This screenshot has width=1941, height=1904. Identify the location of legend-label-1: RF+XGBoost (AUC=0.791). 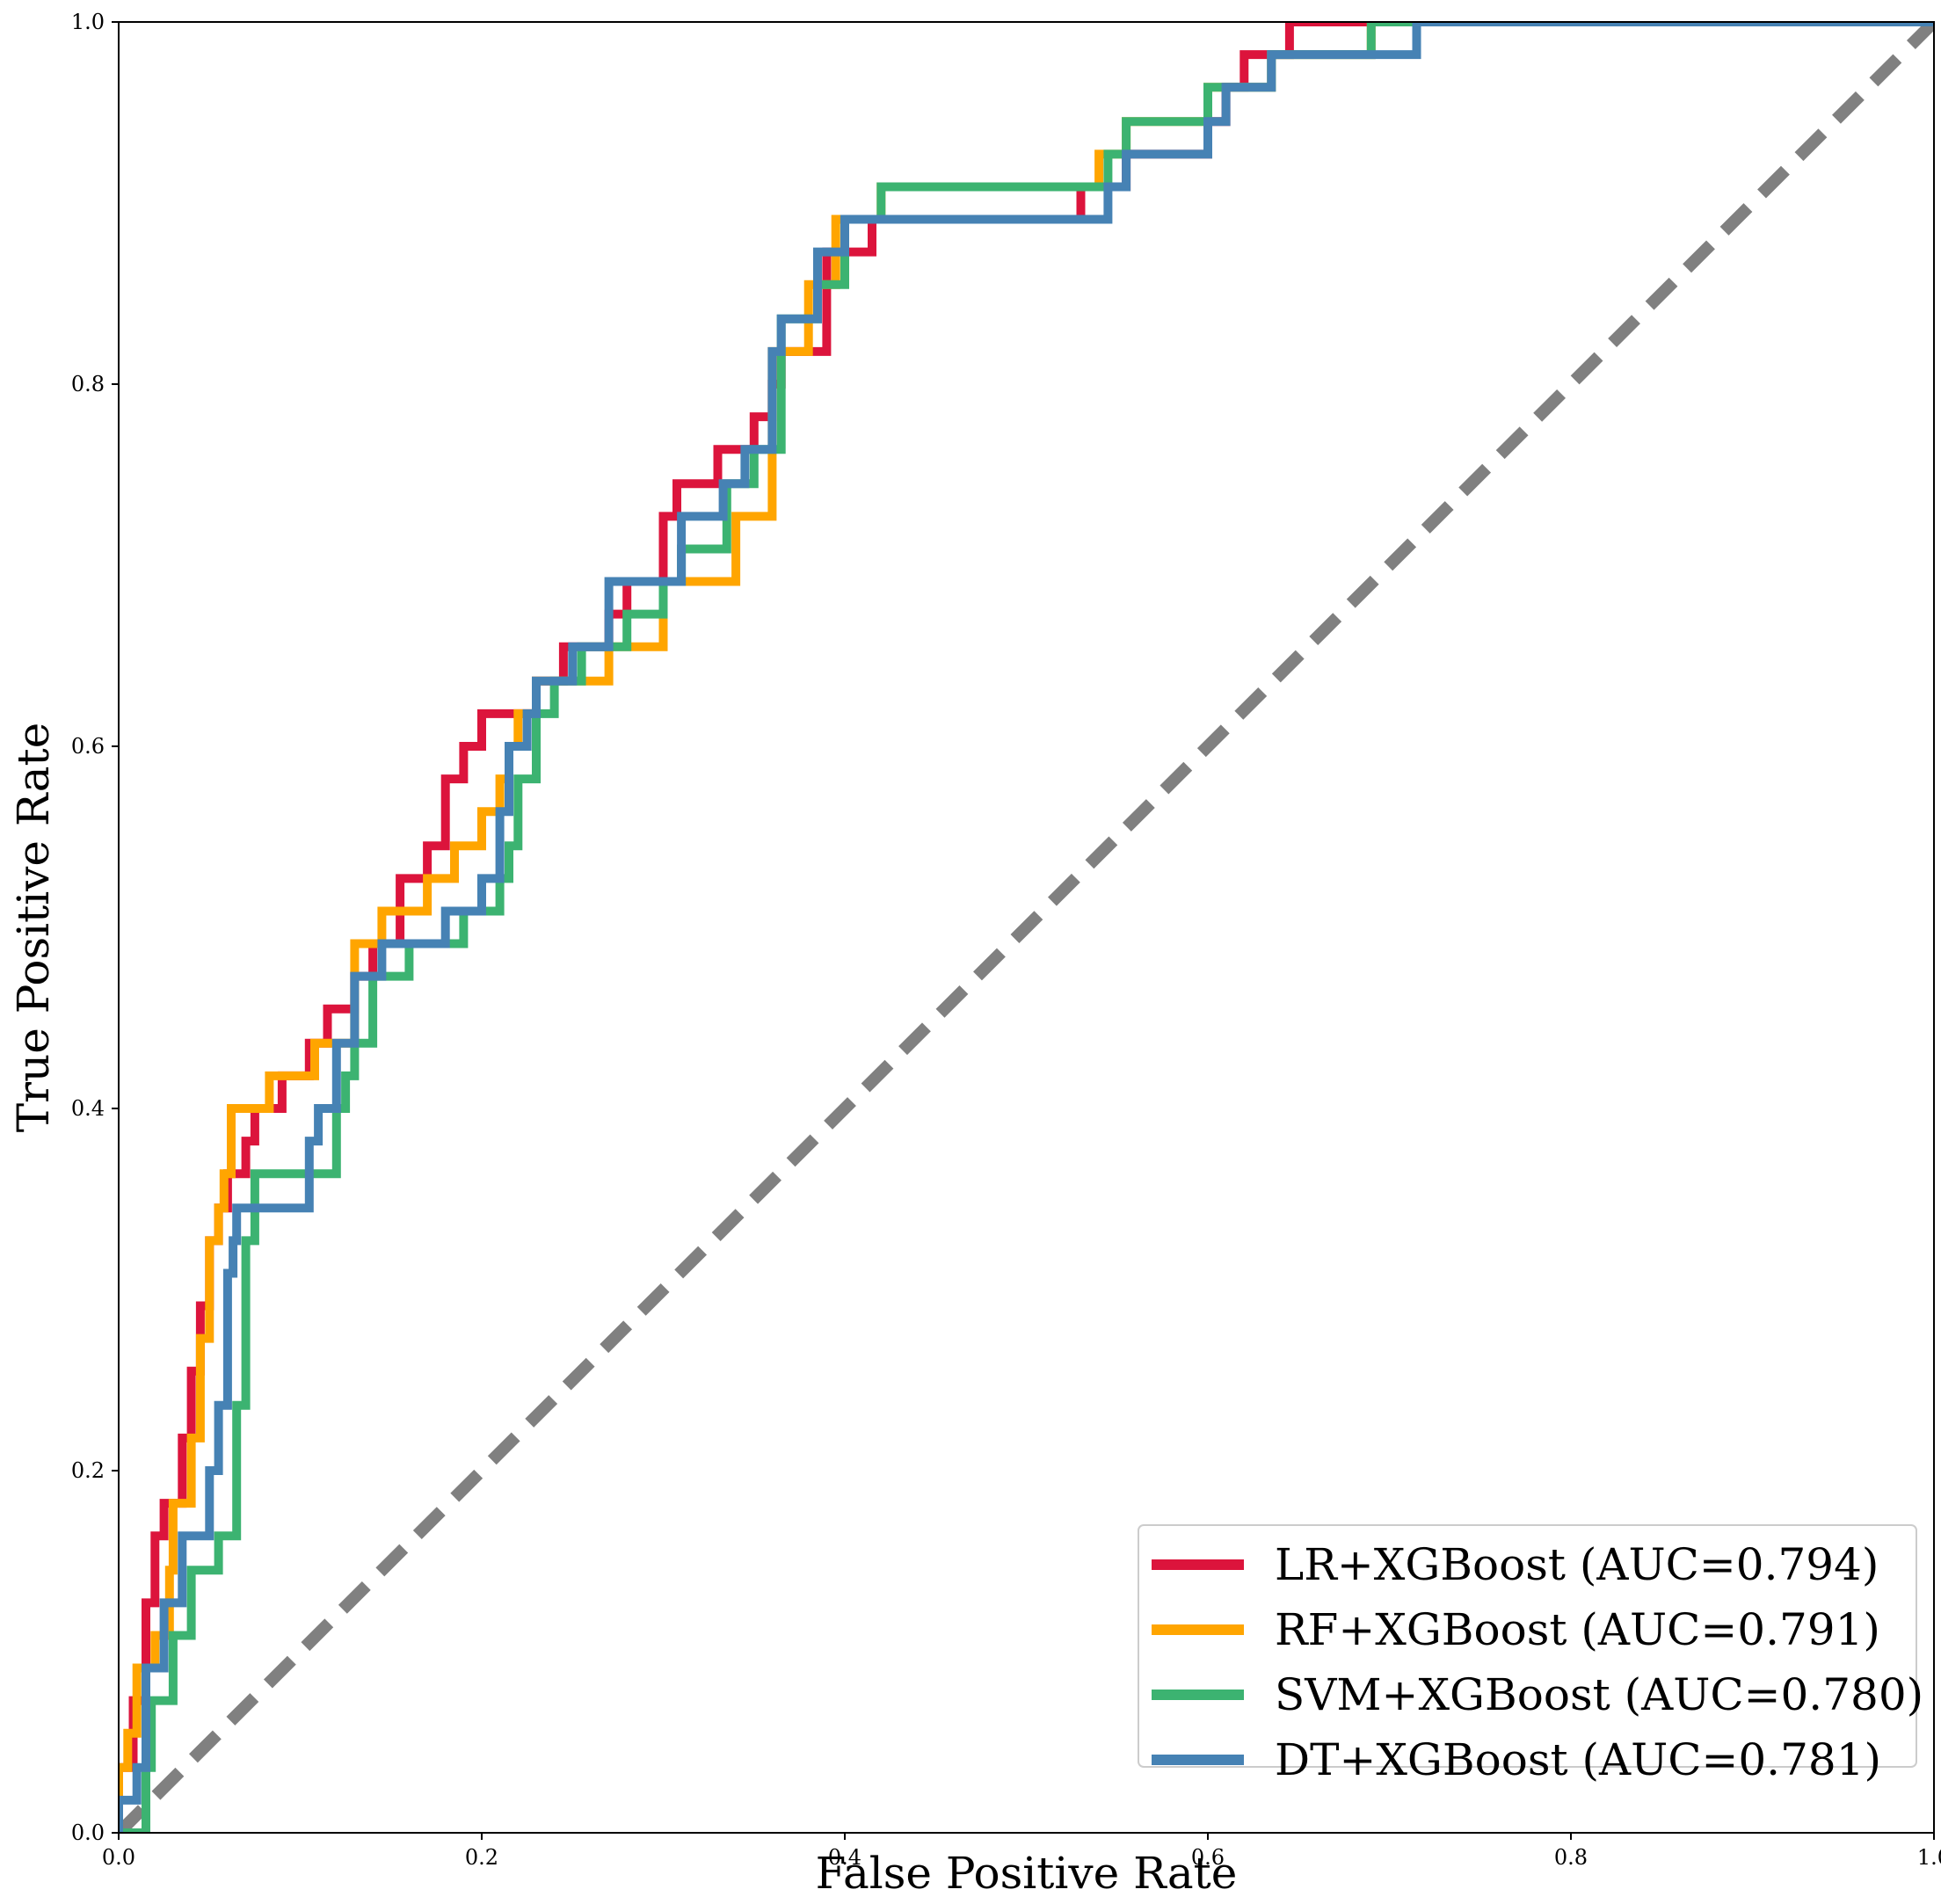
(1578, 1629).